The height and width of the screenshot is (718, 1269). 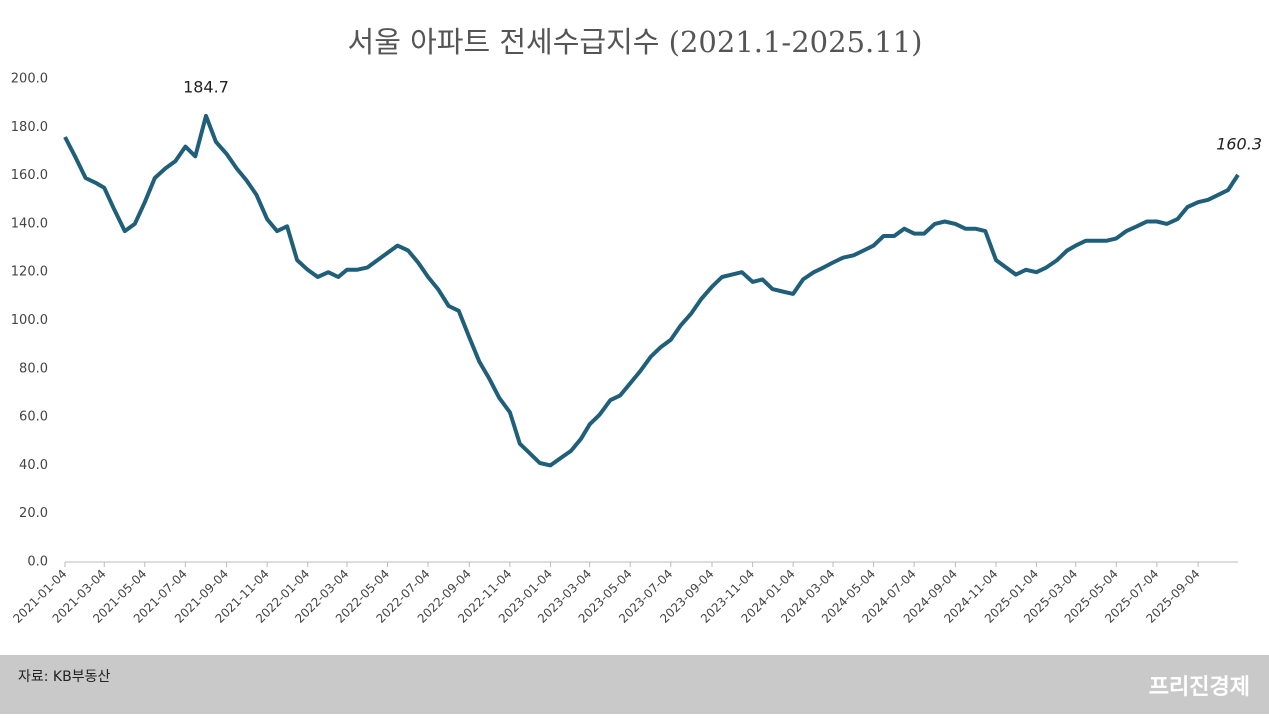 What do you see at coordinates (29, 272) in the screenshot?
I see `y-tick-label: 120.0` at bounding box center [29, 272].